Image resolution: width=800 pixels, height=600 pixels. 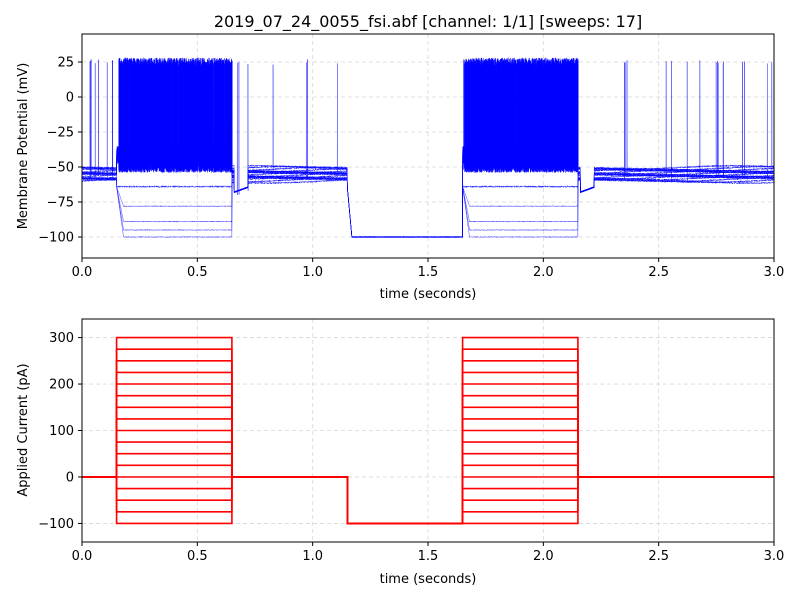 I want to click on y-tick-label: −50, so click(x=60, y=168).